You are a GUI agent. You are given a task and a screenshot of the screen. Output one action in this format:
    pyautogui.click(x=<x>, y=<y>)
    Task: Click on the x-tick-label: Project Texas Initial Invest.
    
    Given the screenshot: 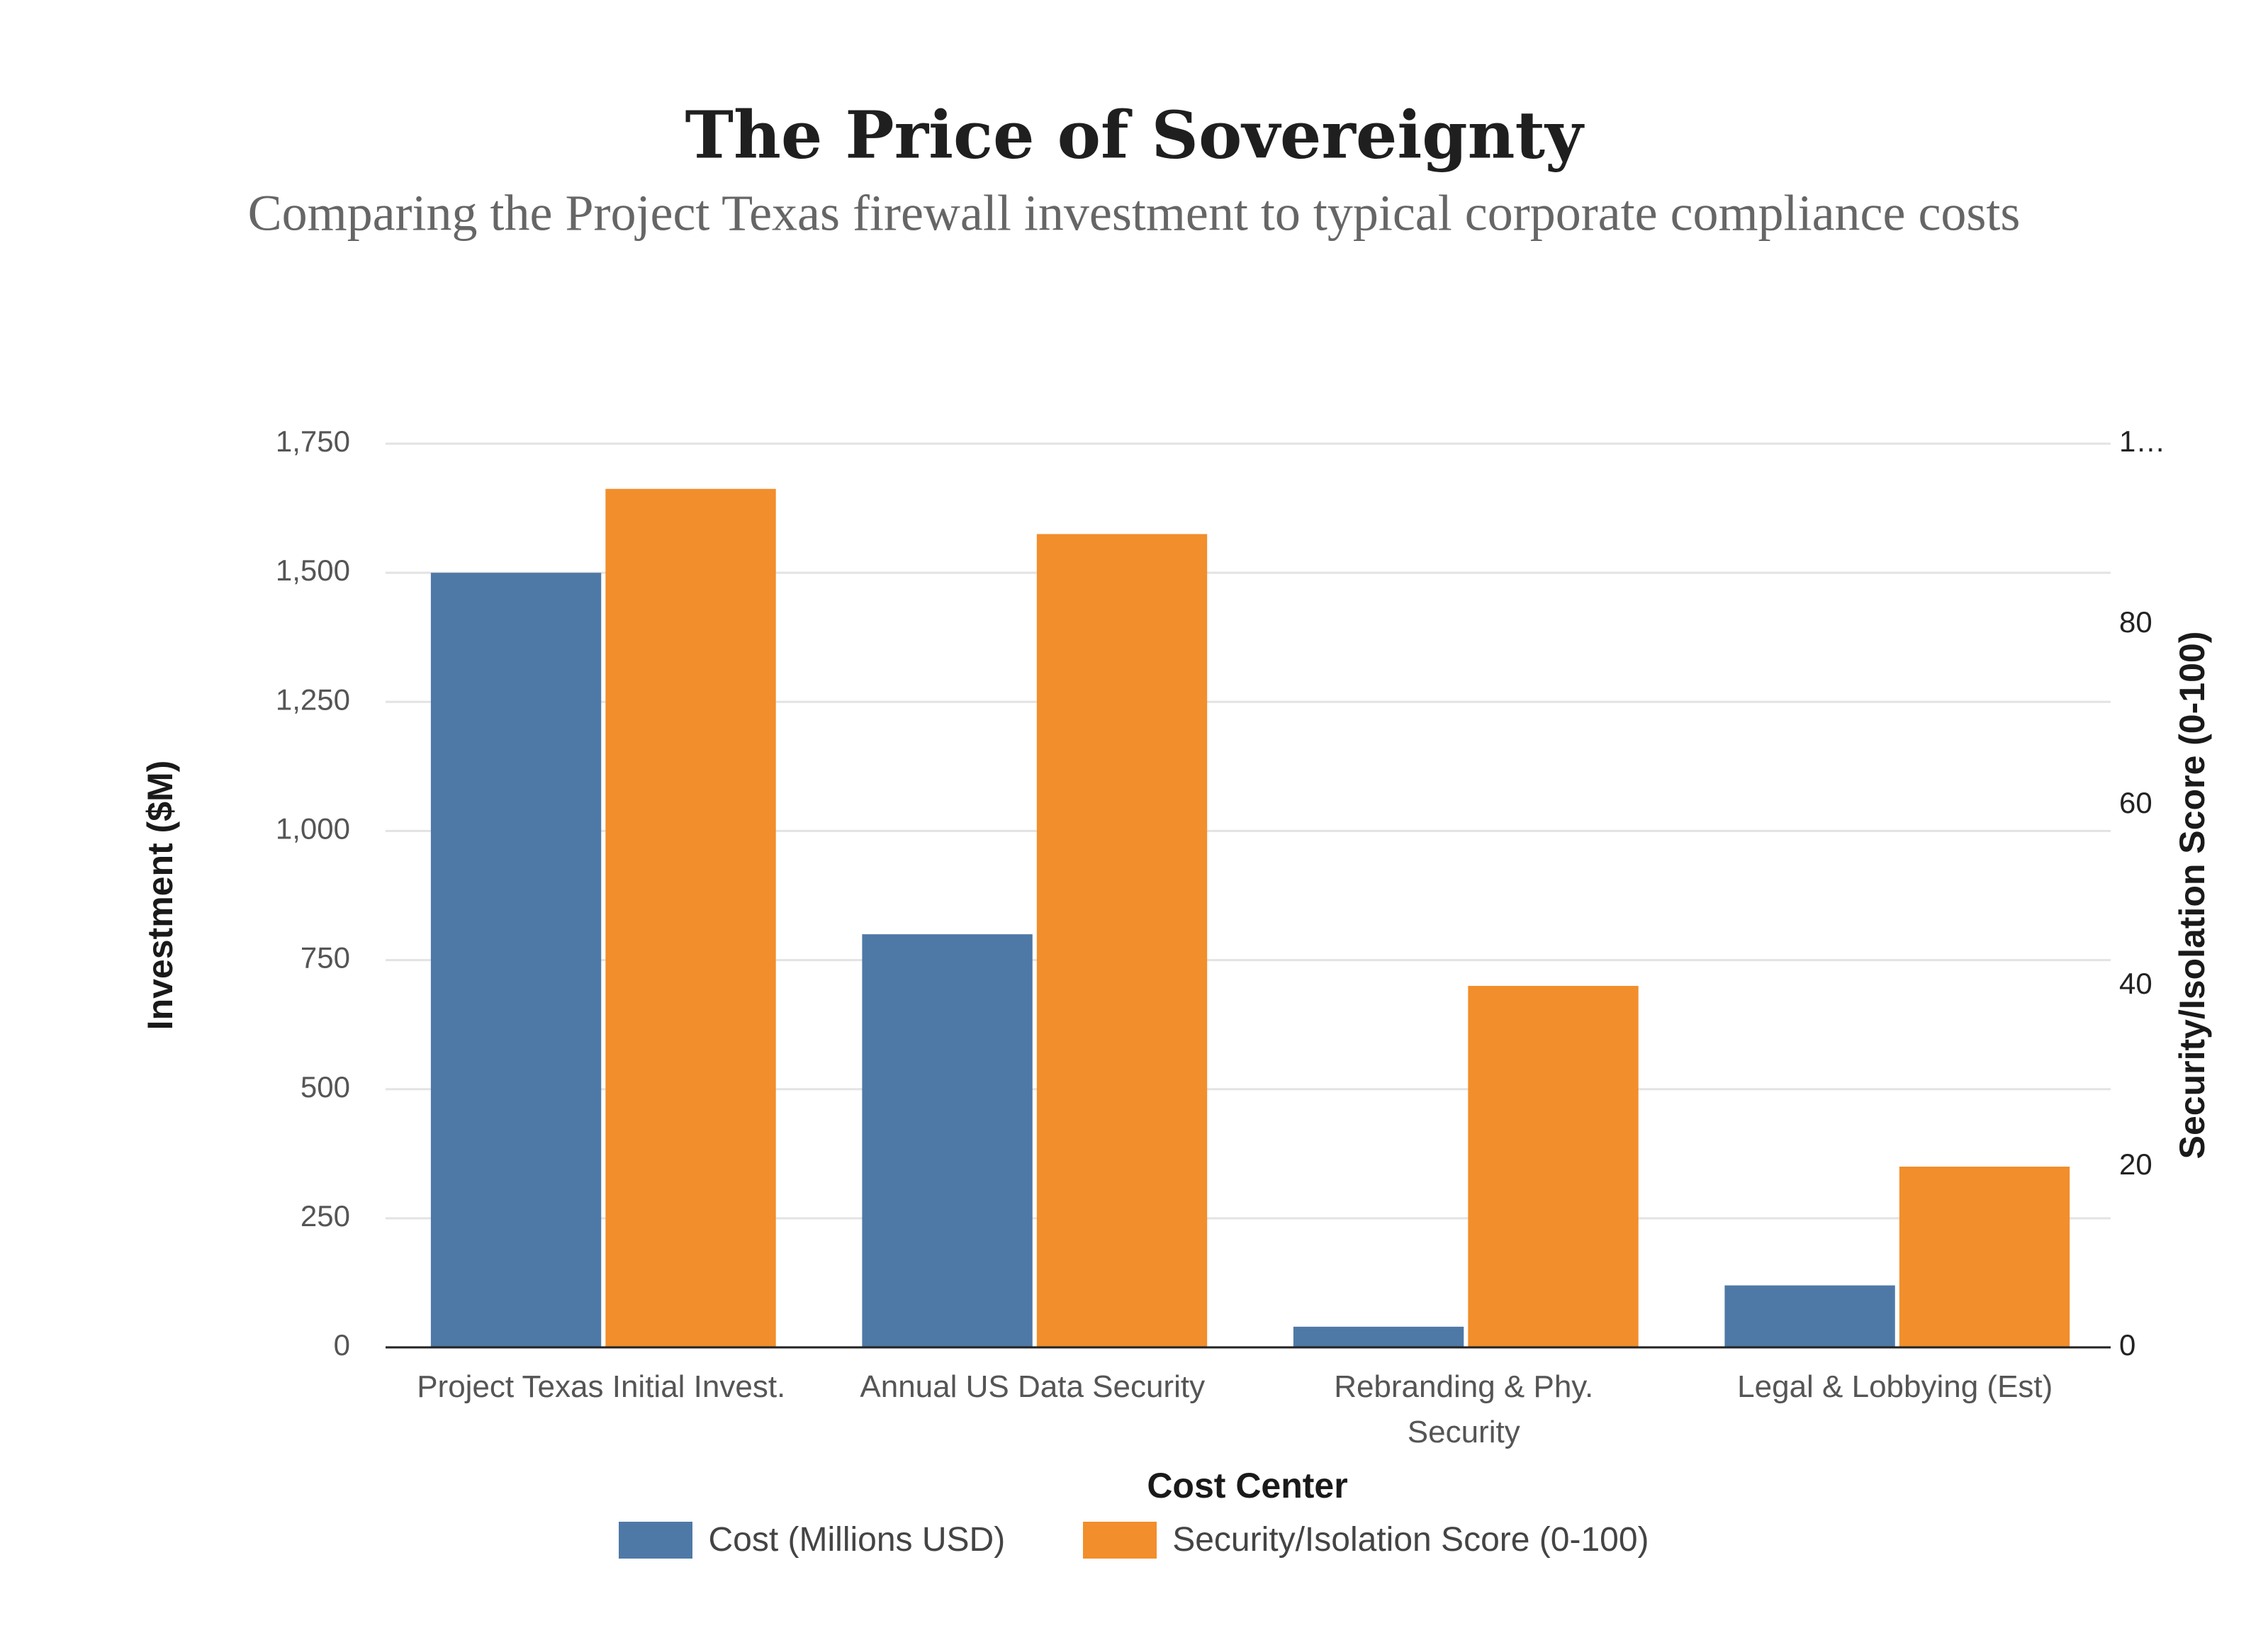 What is the action you would take?
    pyautogui.click(x=601, y=1386)
    